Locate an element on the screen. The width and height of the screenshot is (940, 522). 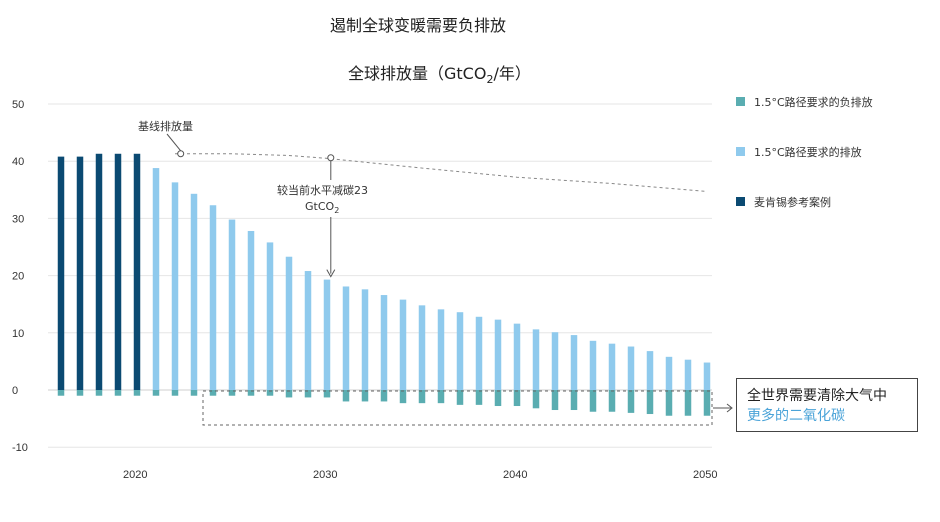
reduction-label-line1: 较当前水平减碳23 is located at coordinates (322, 190).